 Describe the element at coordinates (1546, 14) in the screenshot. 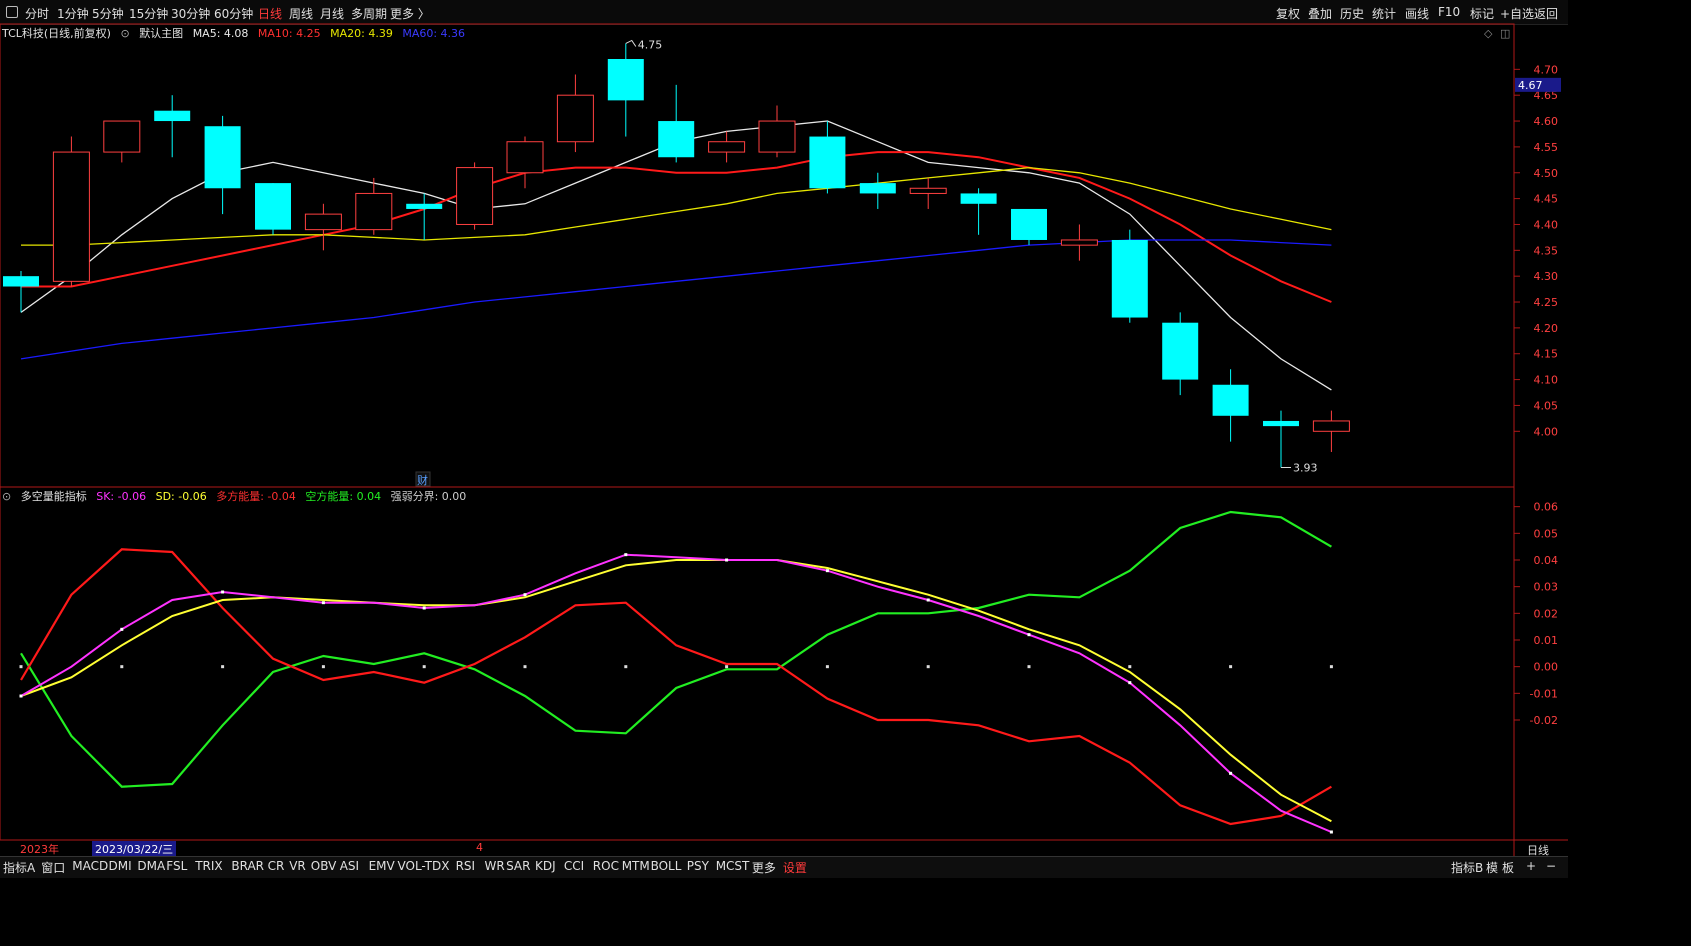

I see `toolbar-button-8: 返回` at that location.